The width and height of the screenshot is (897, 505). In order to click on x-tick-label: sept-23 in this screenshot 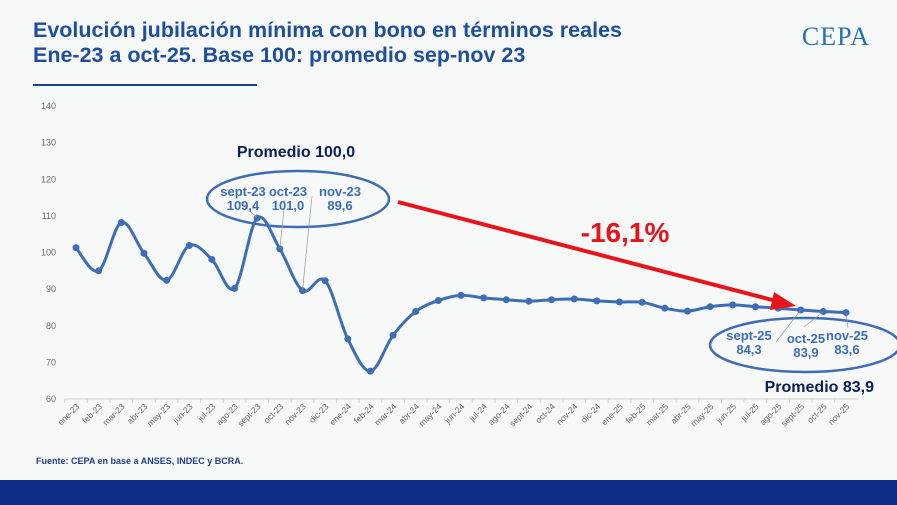, I will do `click(248, 414)`.